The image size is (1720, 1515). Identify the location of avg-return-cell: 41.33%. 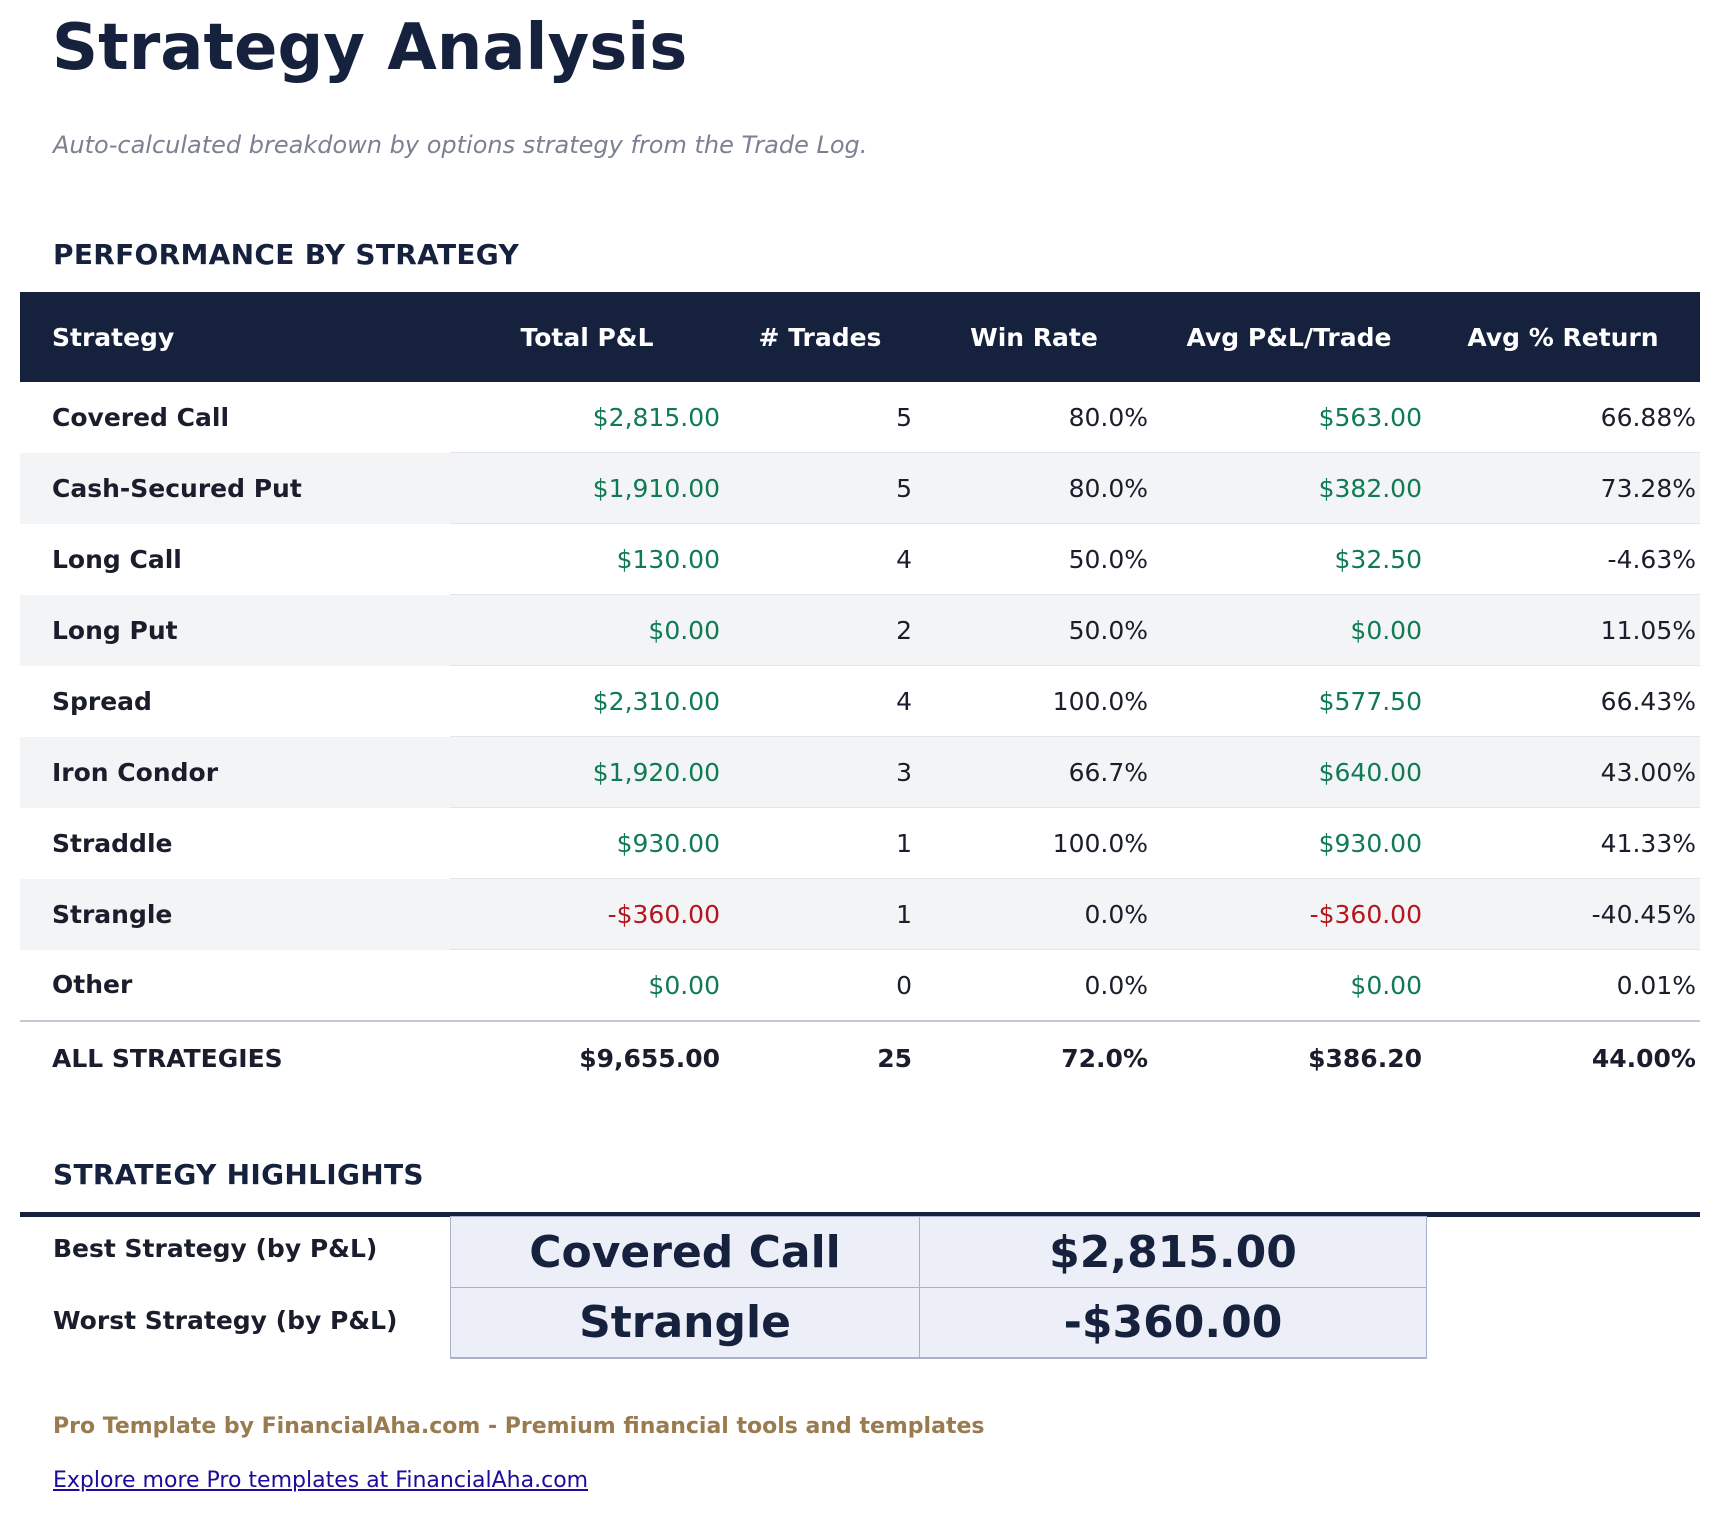
(1563, 843).